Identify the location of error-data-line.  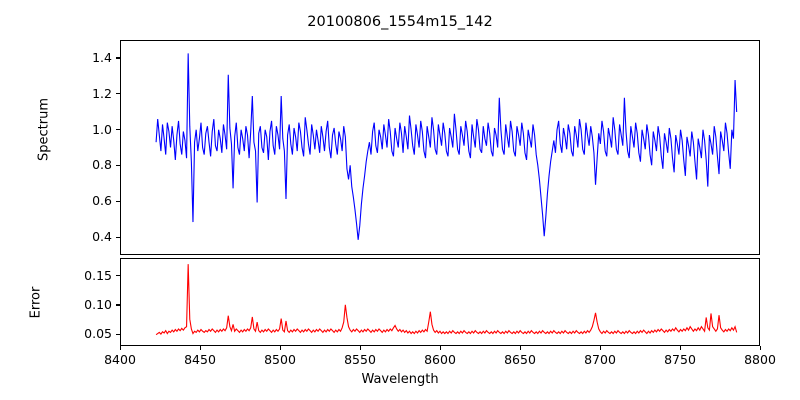
(446, 299).